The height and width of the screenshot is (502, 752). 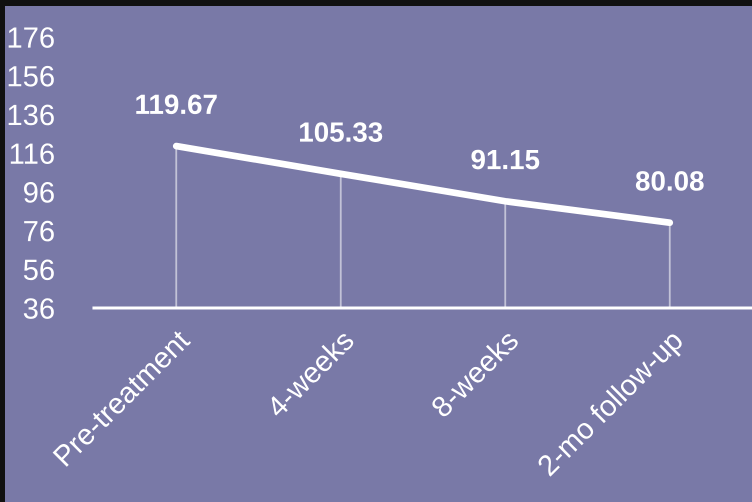 I want to click on y-tick-label: 96, so click(x=39, y=192).